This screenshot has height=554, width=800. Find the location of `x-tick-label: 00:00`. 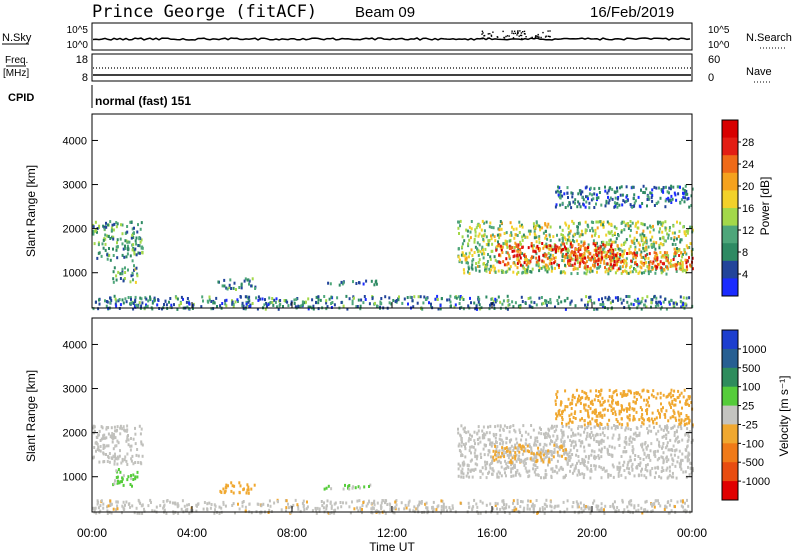

x-tick-label: 00:00 is located at coordinates (692, 533).